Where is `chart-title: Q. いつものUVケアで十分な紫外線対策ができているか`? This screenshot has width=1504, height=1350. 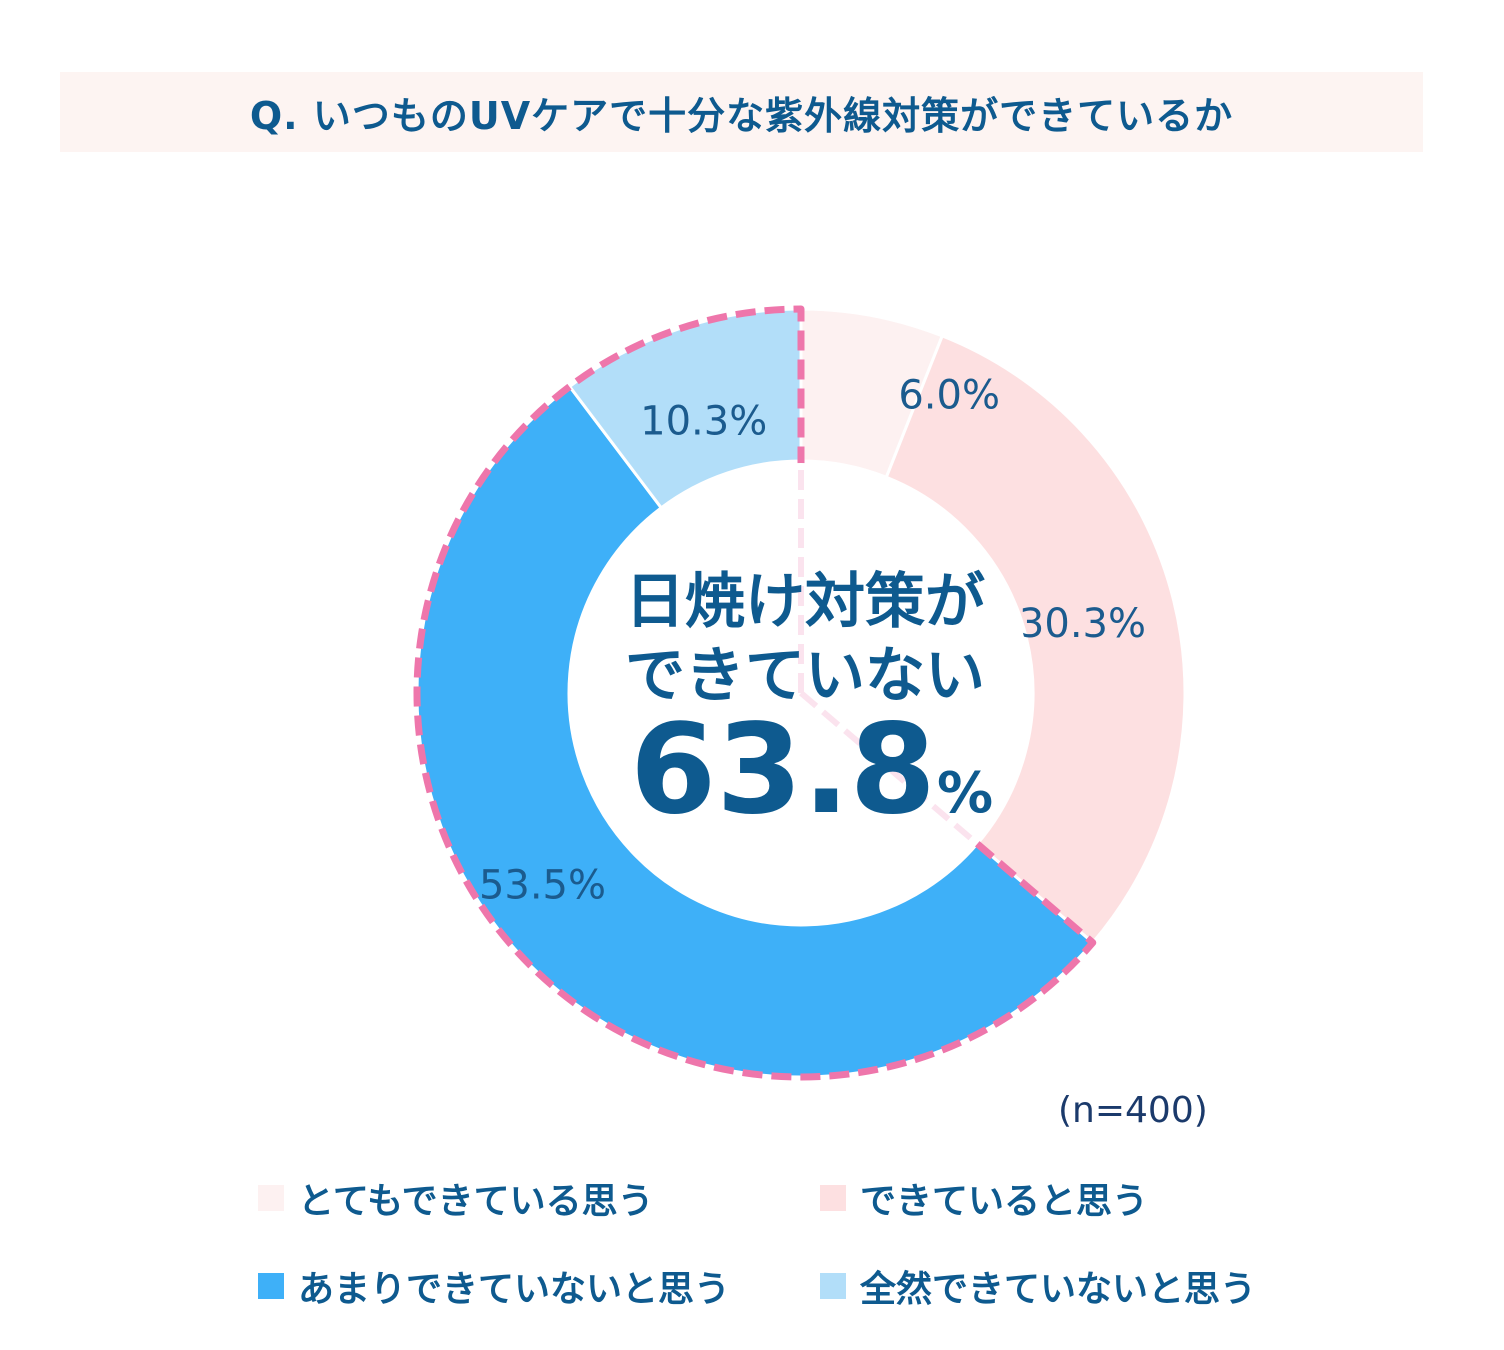
chart-title: Q. いつものUVケアで十分な紫外線対策ができているか is located at coordinates (741, 115).